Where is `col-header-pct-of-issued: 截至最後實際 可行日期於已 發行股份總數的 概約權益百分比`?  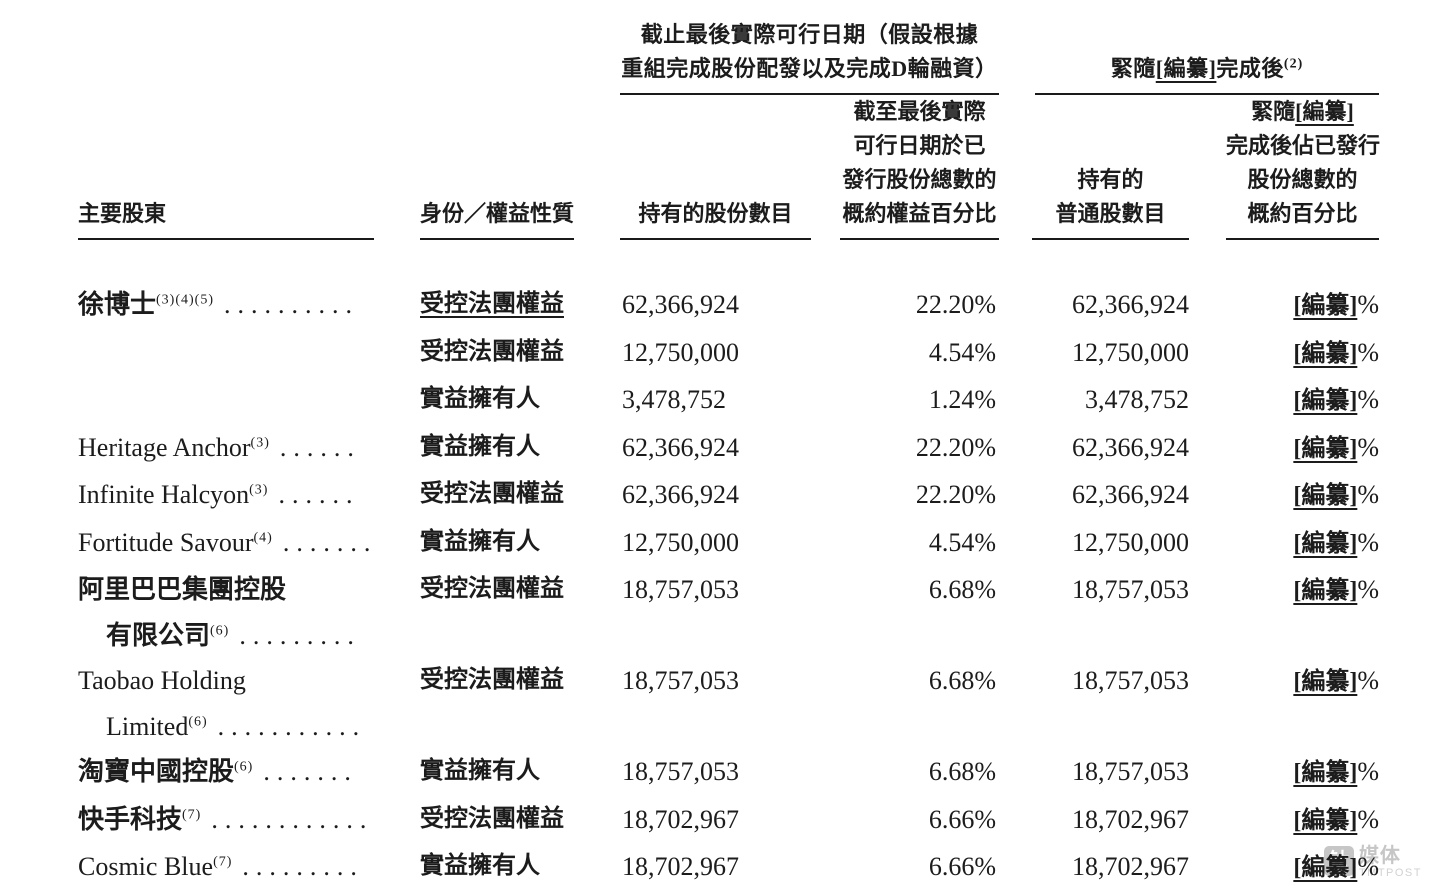 col-header-pct-of-issued: 截至最後實際 可行日期於已 發行股份總數的 概約權益百分比 is located at coordinates (905, 167).